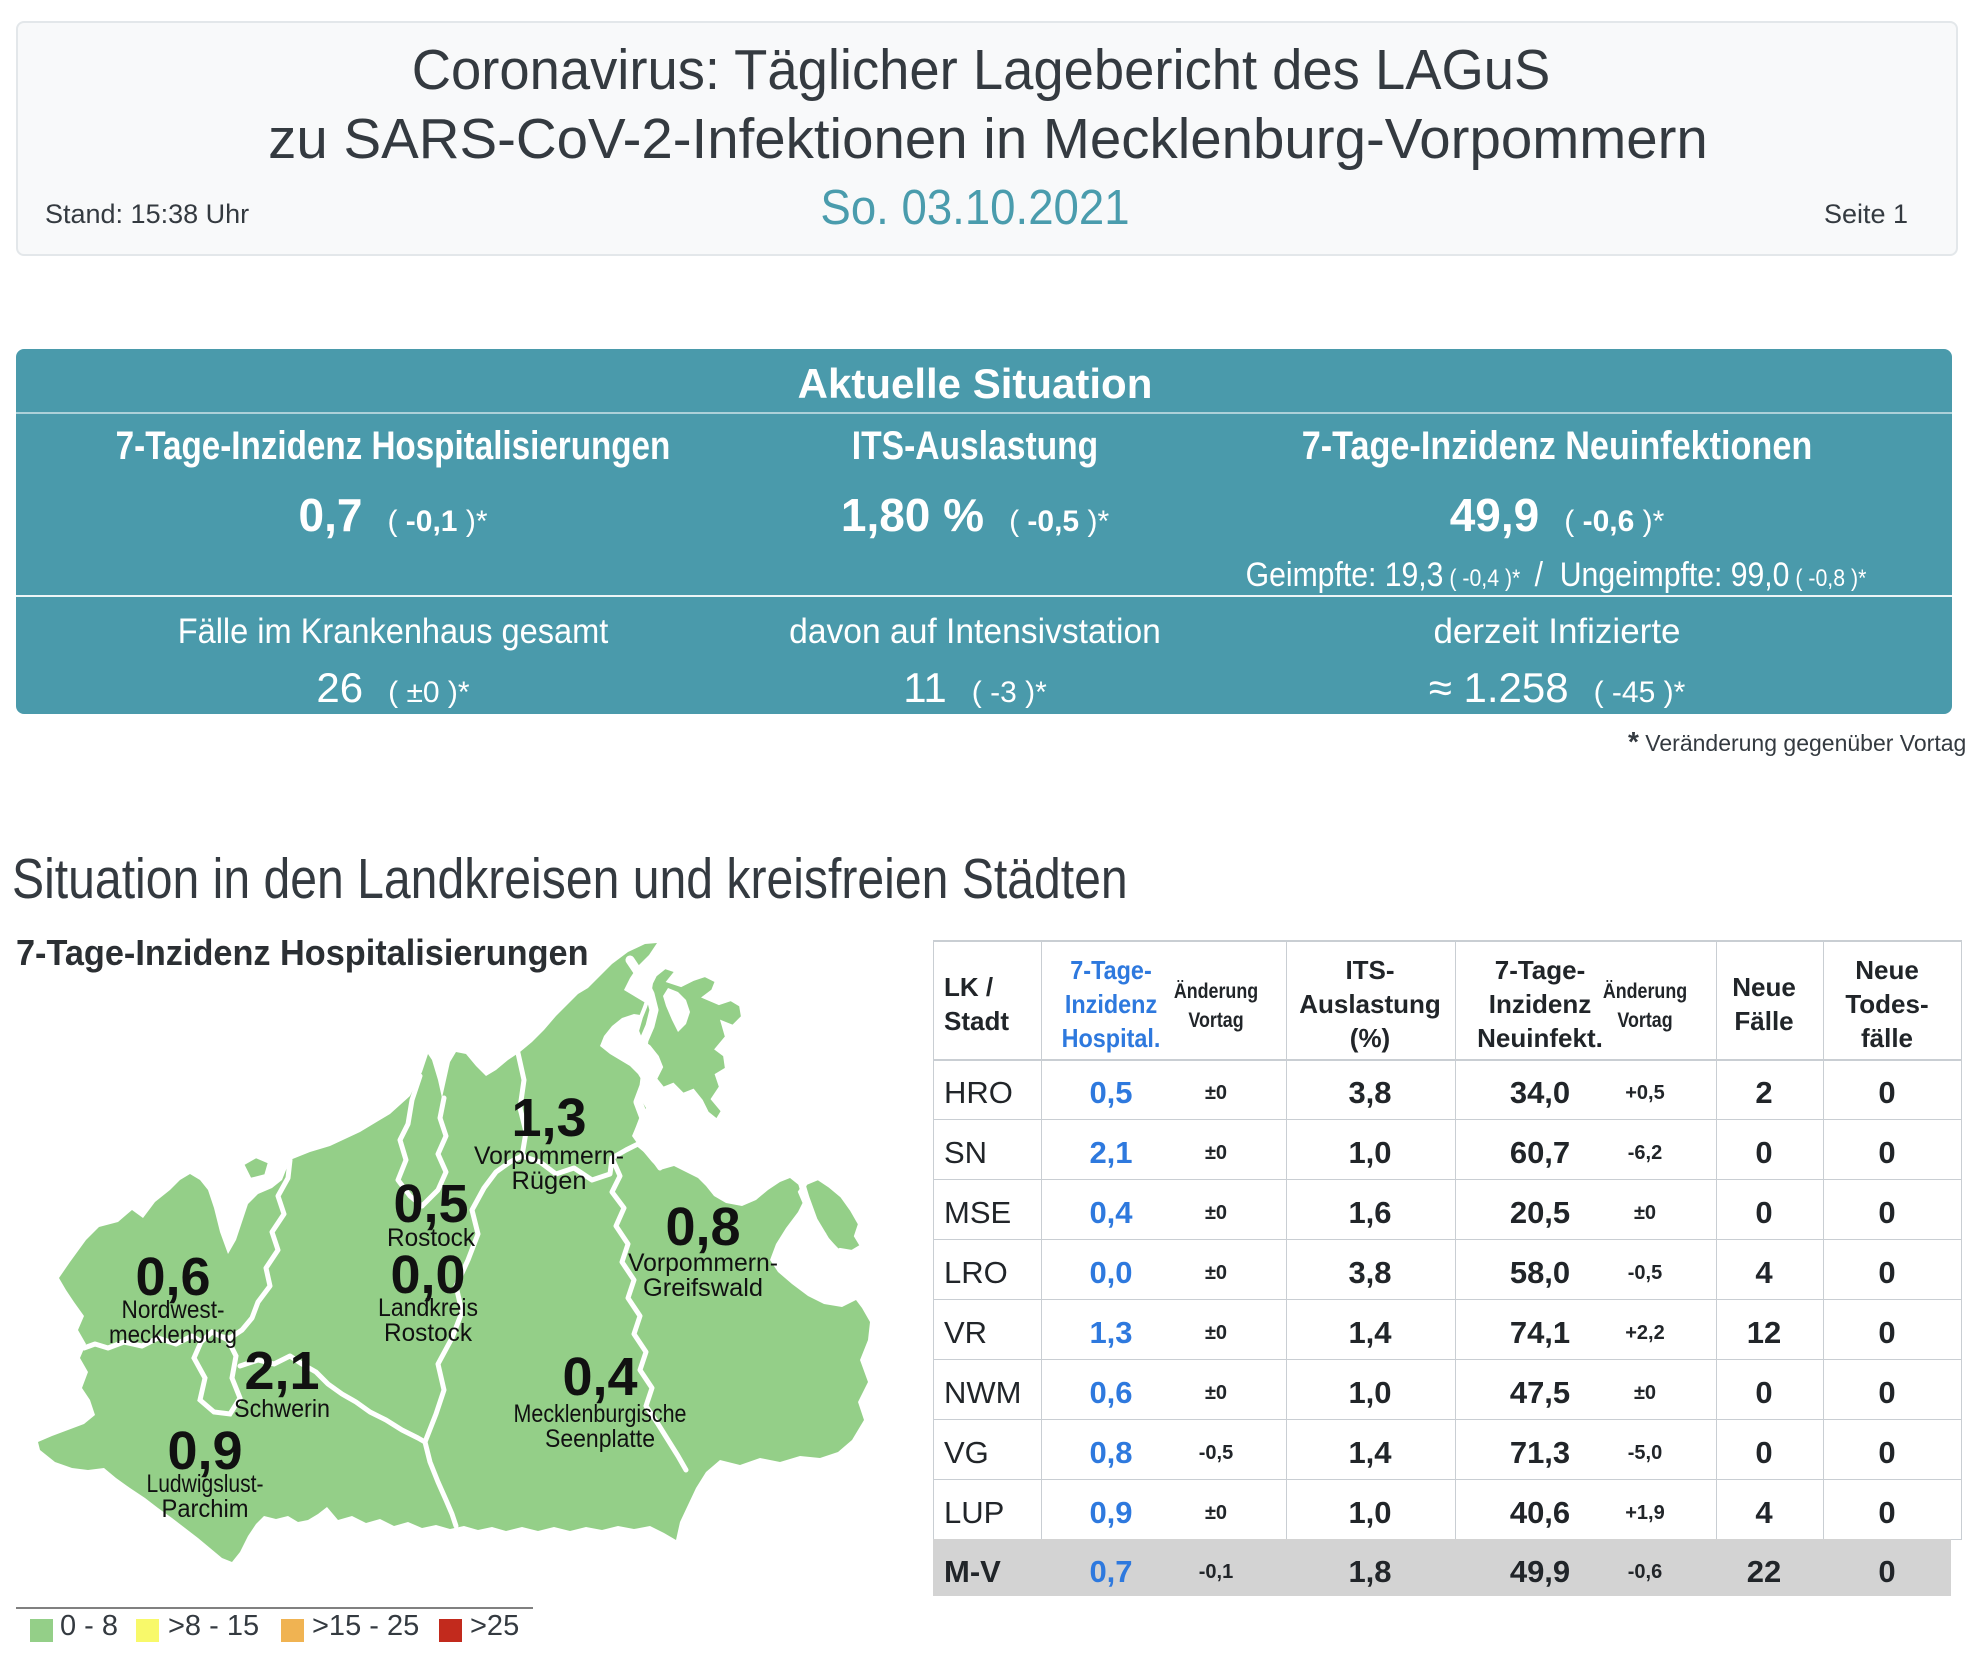 The height and width of the screenshot is (1670, 1976). What do you see at coordinates (428, 1308) in the screenshot?
I see `svg-text: Landkreis` at bounding box center [428, 1308].